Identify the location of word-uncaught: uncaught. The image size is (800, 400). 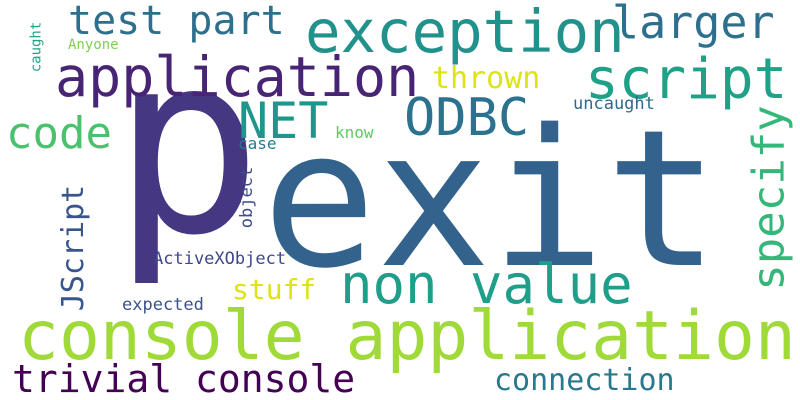
(614, 104).